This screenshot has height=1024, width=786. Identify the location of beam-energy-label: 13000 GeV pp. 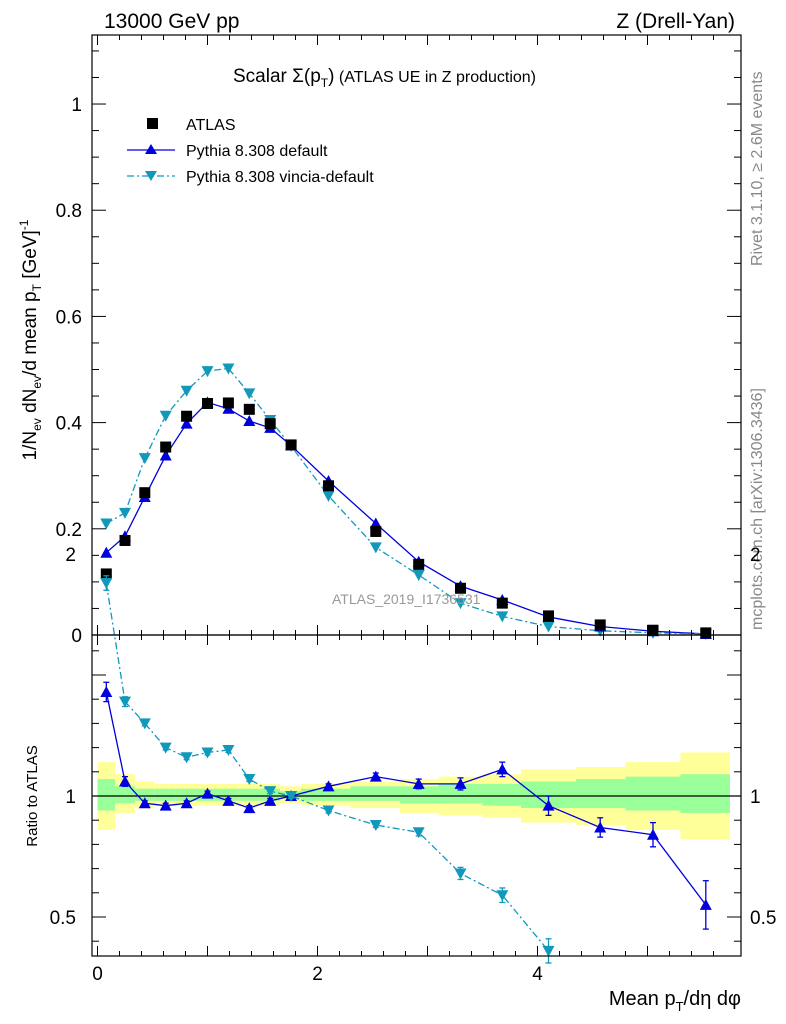
(171, 21).